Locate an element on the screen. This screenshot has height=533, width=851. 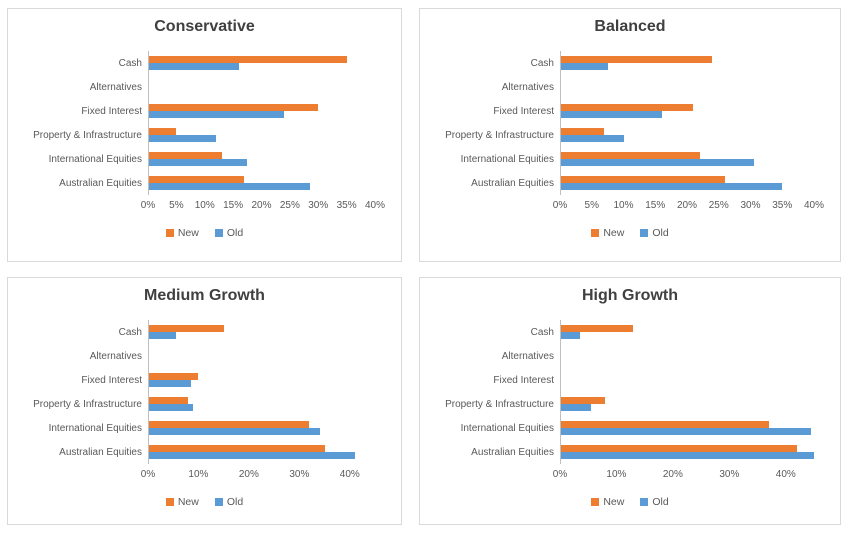
x-axis-tick-label: 15% is located at coordinates (655, 205).